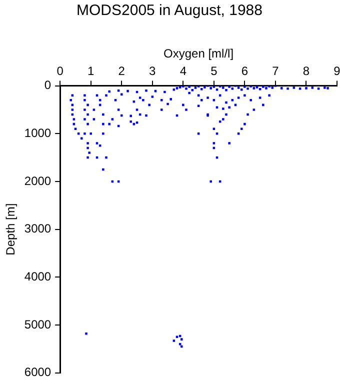 This screenshot has height=384, width=345. I want to click on x-tick-label: 9, so click(337, 71).